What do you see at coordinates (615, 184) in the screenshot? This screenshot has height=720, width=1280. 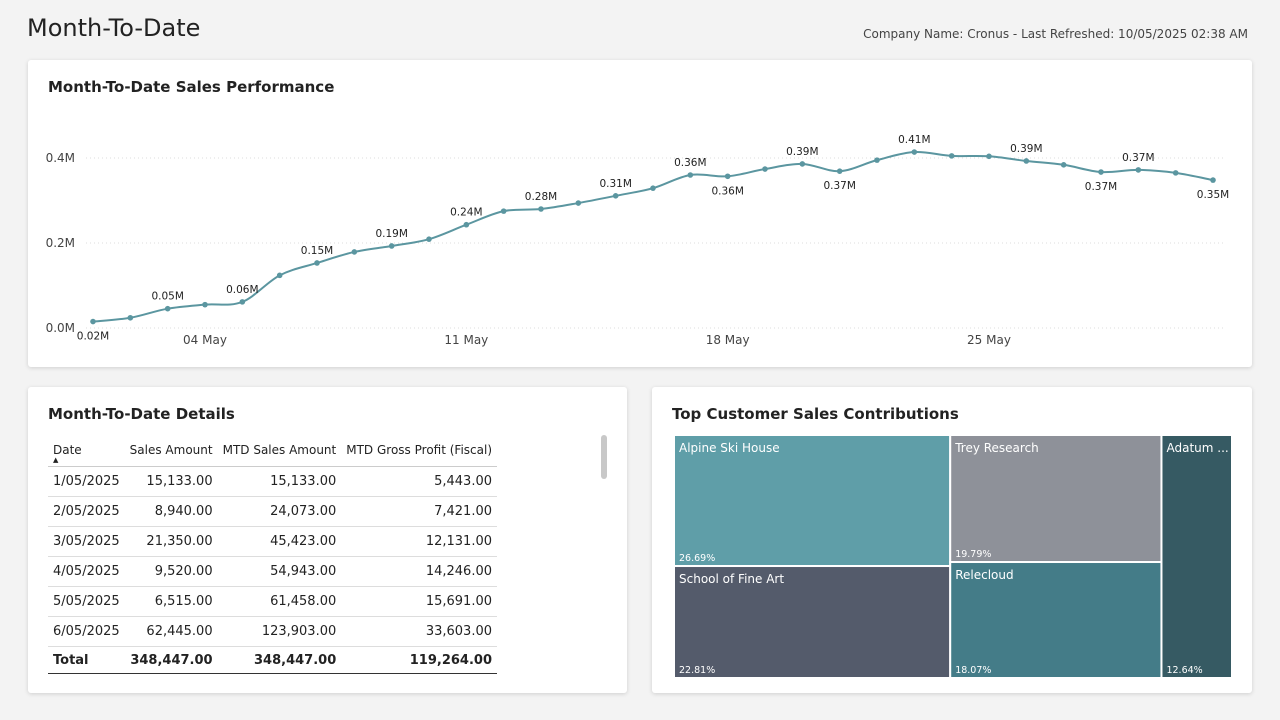 I see `data-label: 0.31M` at bounding box center [615, 184].